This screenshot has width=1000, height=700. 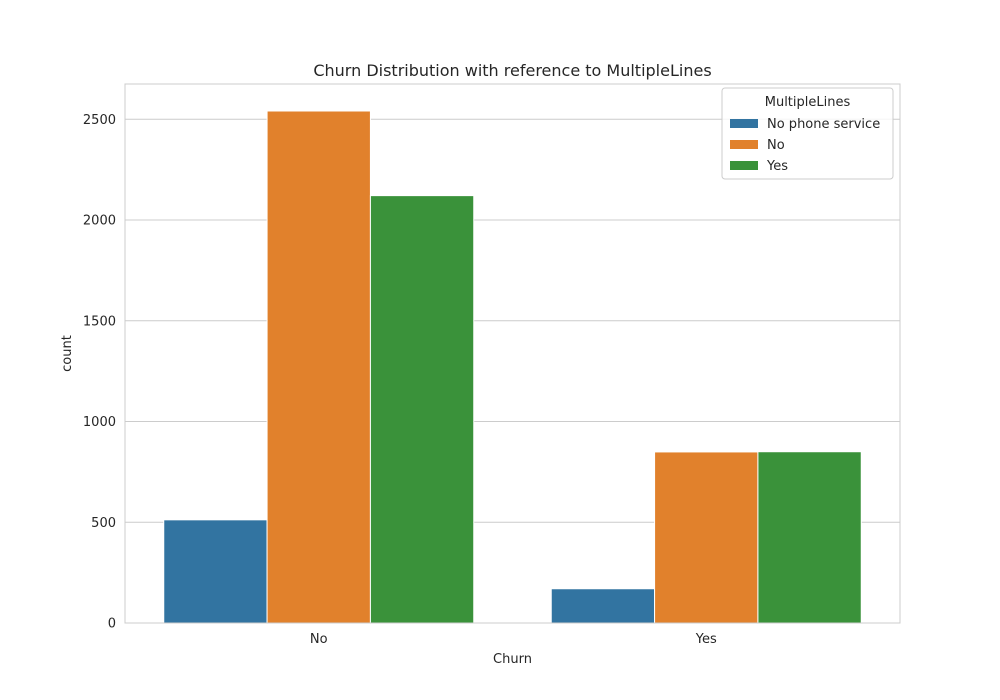 What do you see at coordinates (67, 353) in the screenshot?
I see `y-axis-title: count` at bounding box center [67, 353].